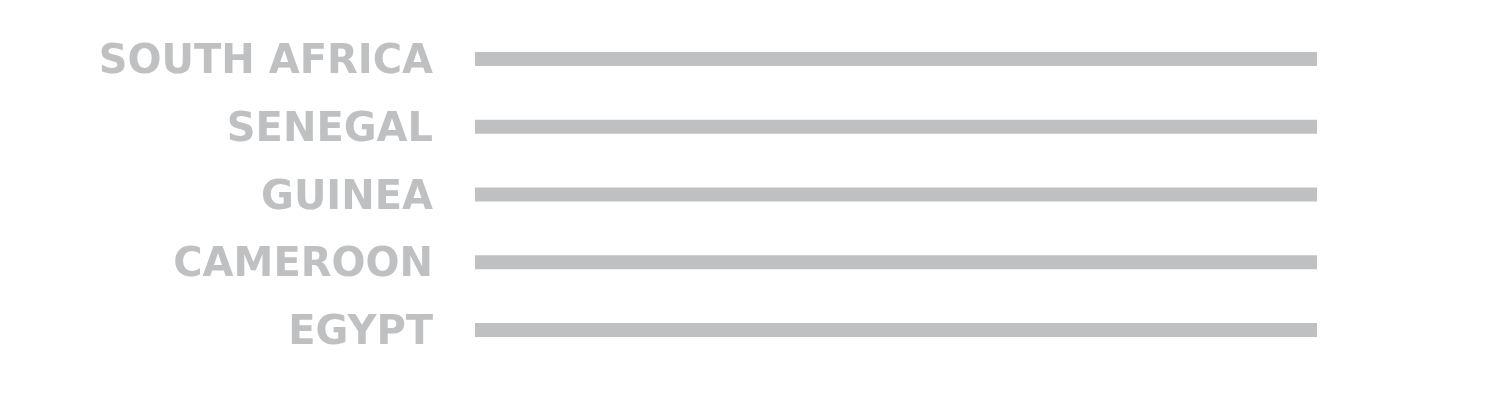 This screenshot has width=1500, height=400. What do you see at coordinates (347, 194) in the screenshot?
I see `y-tick-label: GUINEA` at bounding box center [347, 194].